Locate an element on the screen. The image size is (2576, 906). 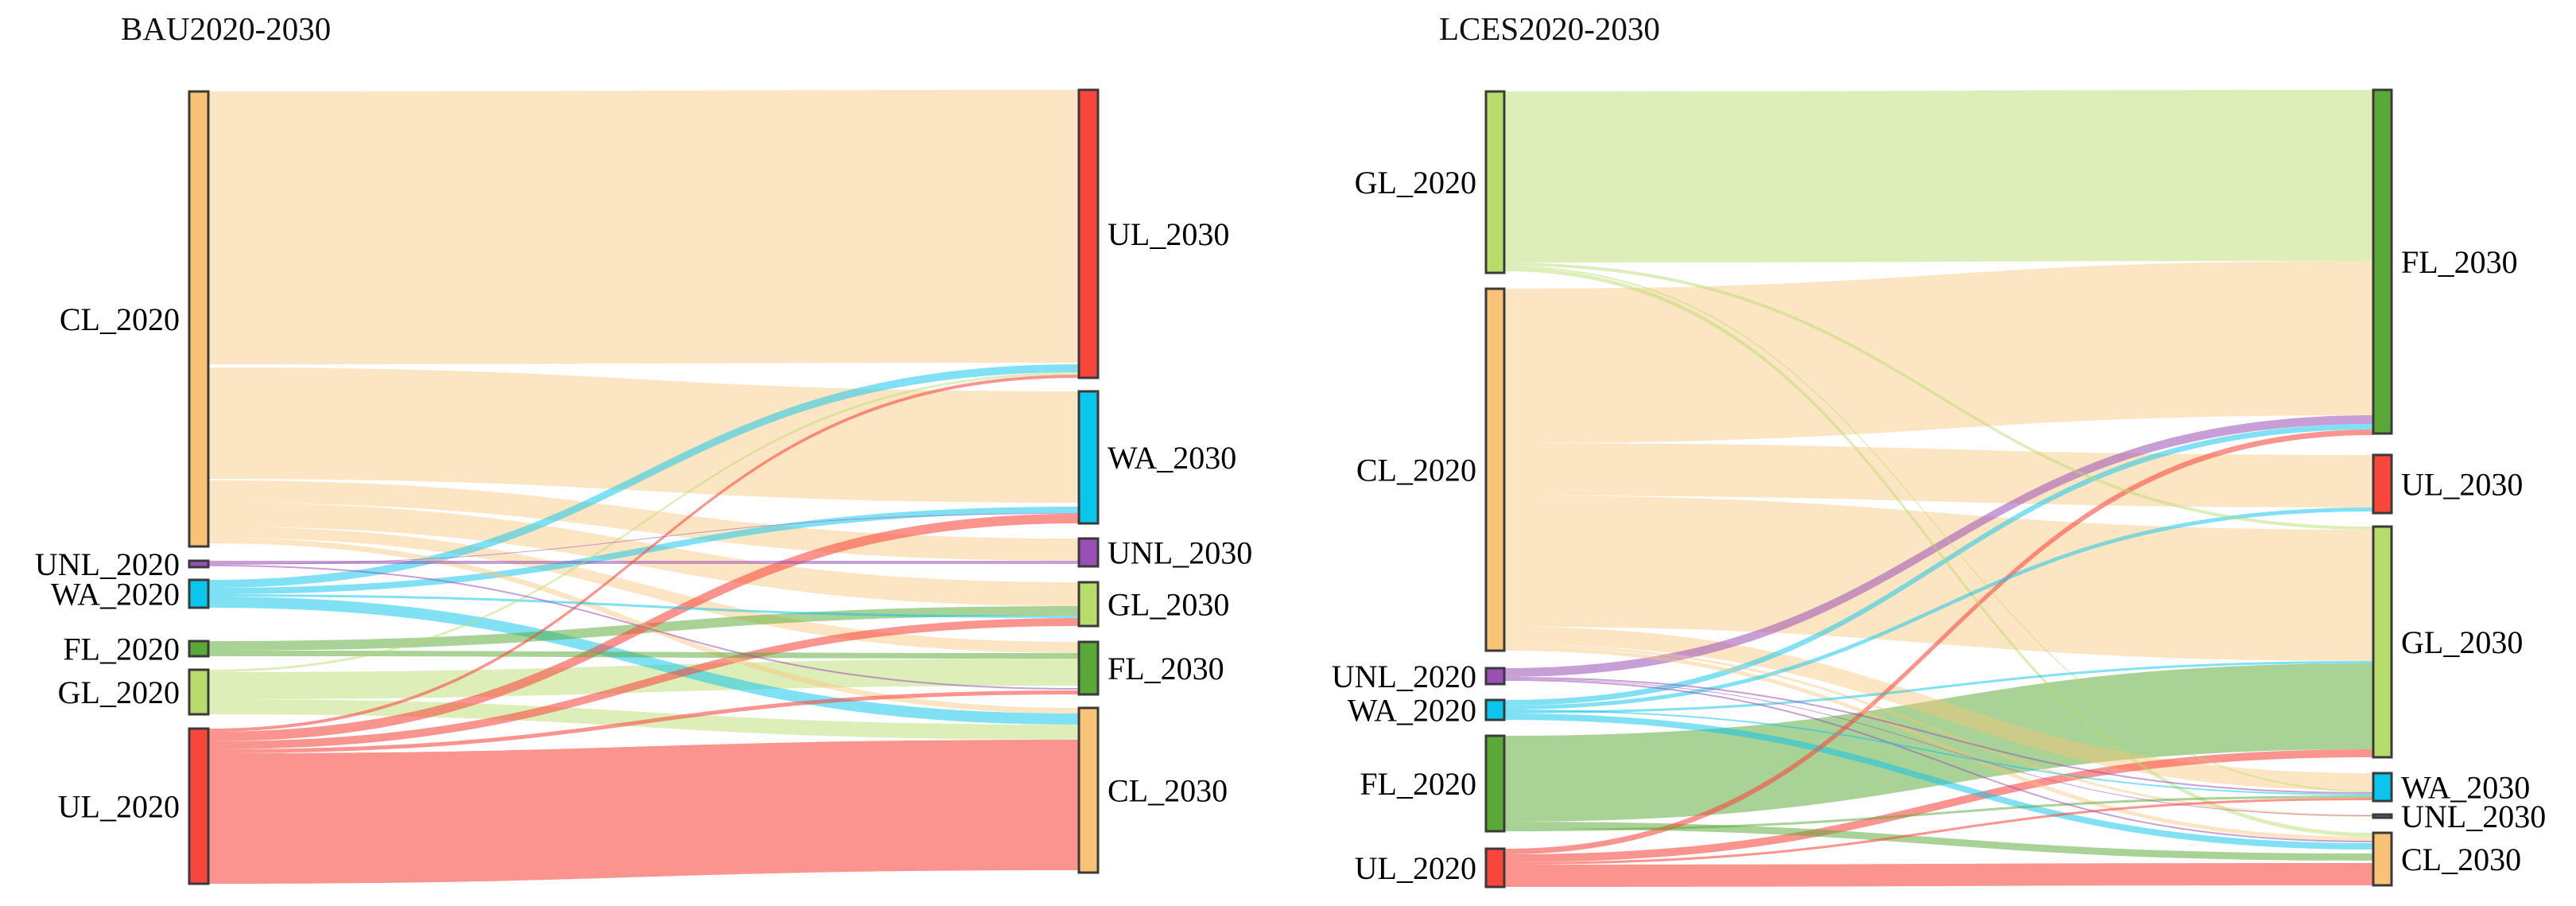
node-bau-UNL_2020 is located at coordinates (199, 564).